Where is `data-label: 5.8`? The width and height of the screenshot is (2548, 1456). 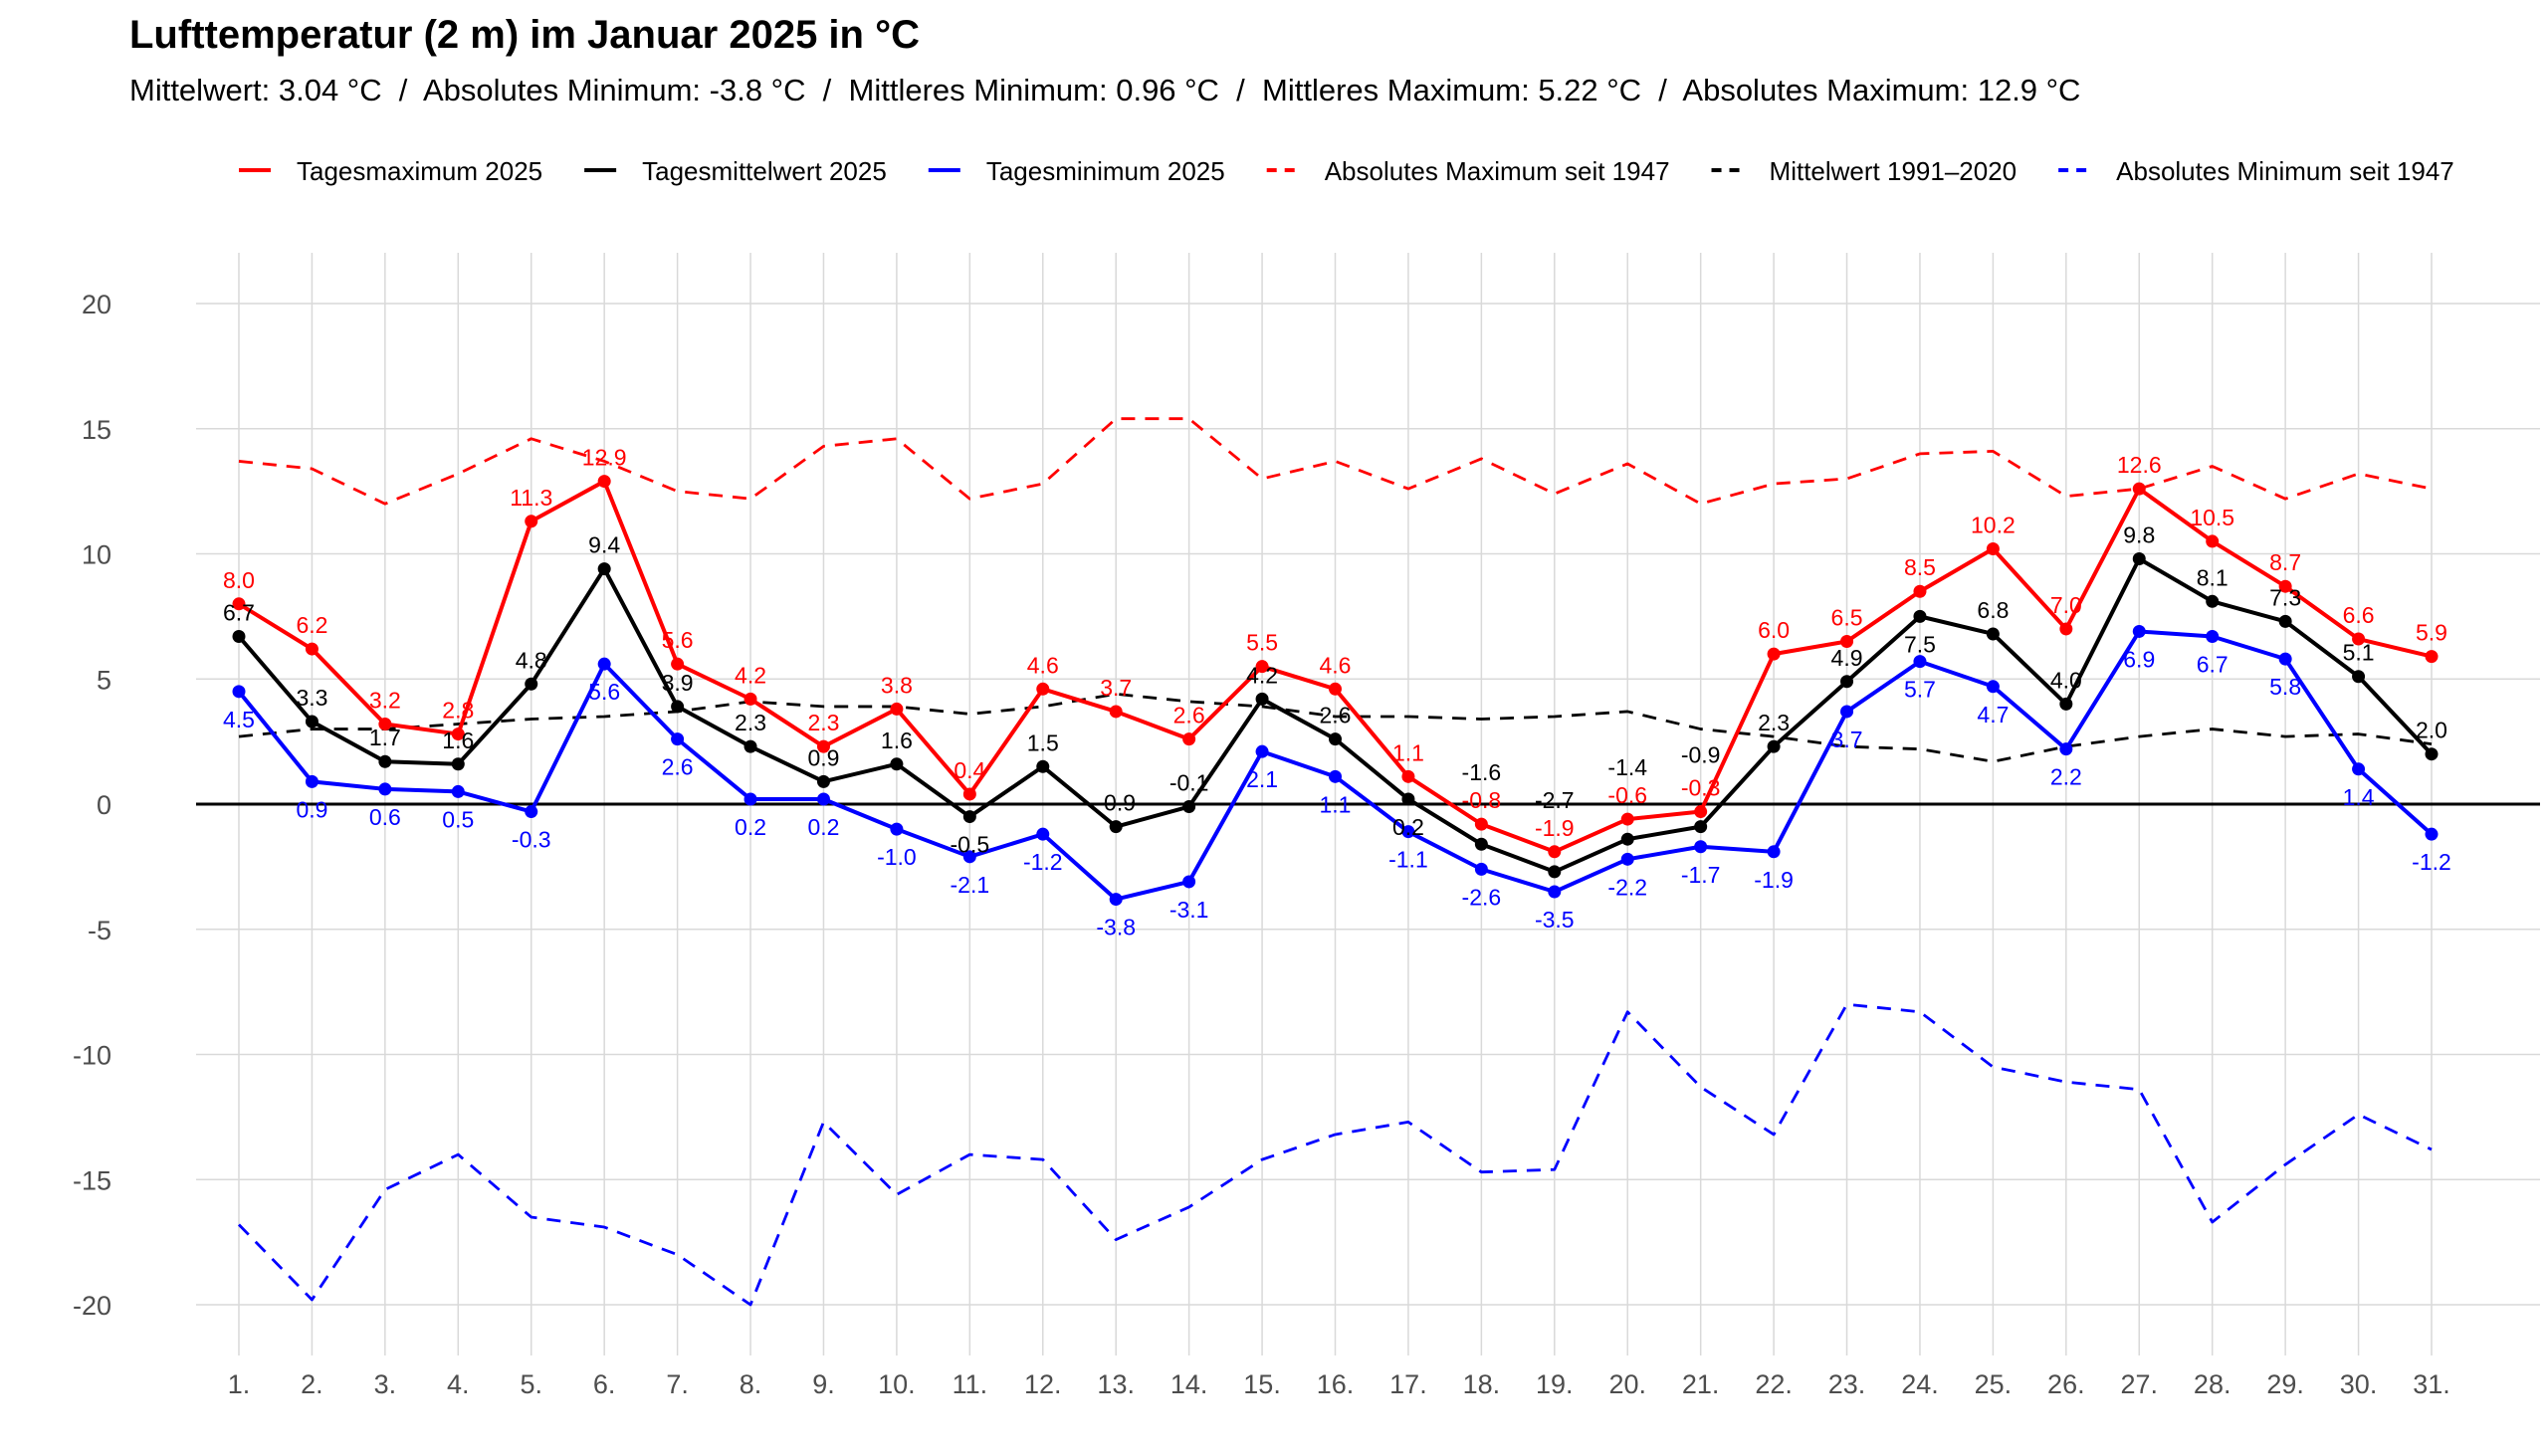 data-label: 5.8 is located at coordinates (2285, 687).